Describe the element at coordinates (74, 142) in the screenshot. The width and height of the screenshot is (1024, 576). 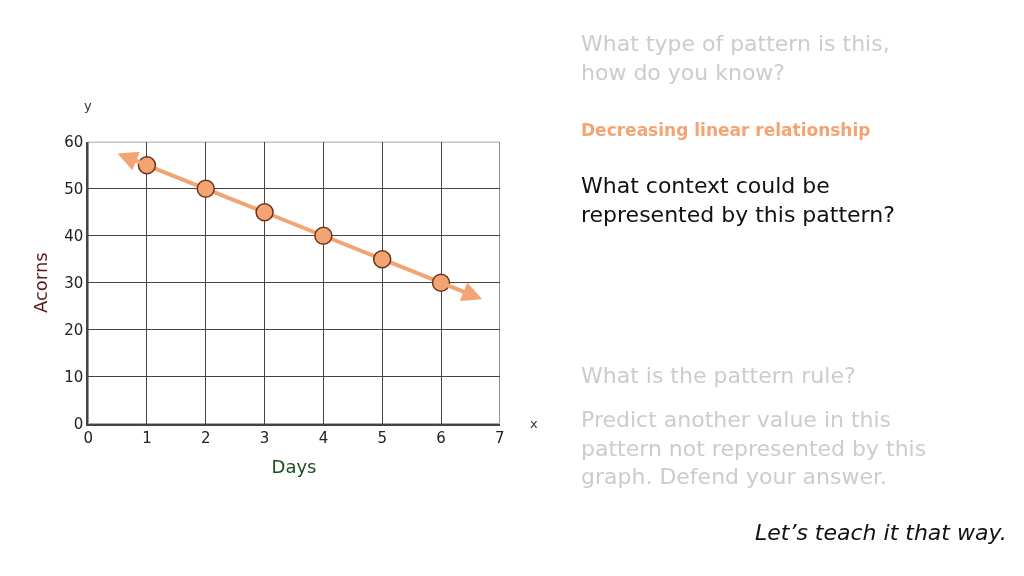
I see `y-tick-label: 60` at that location.